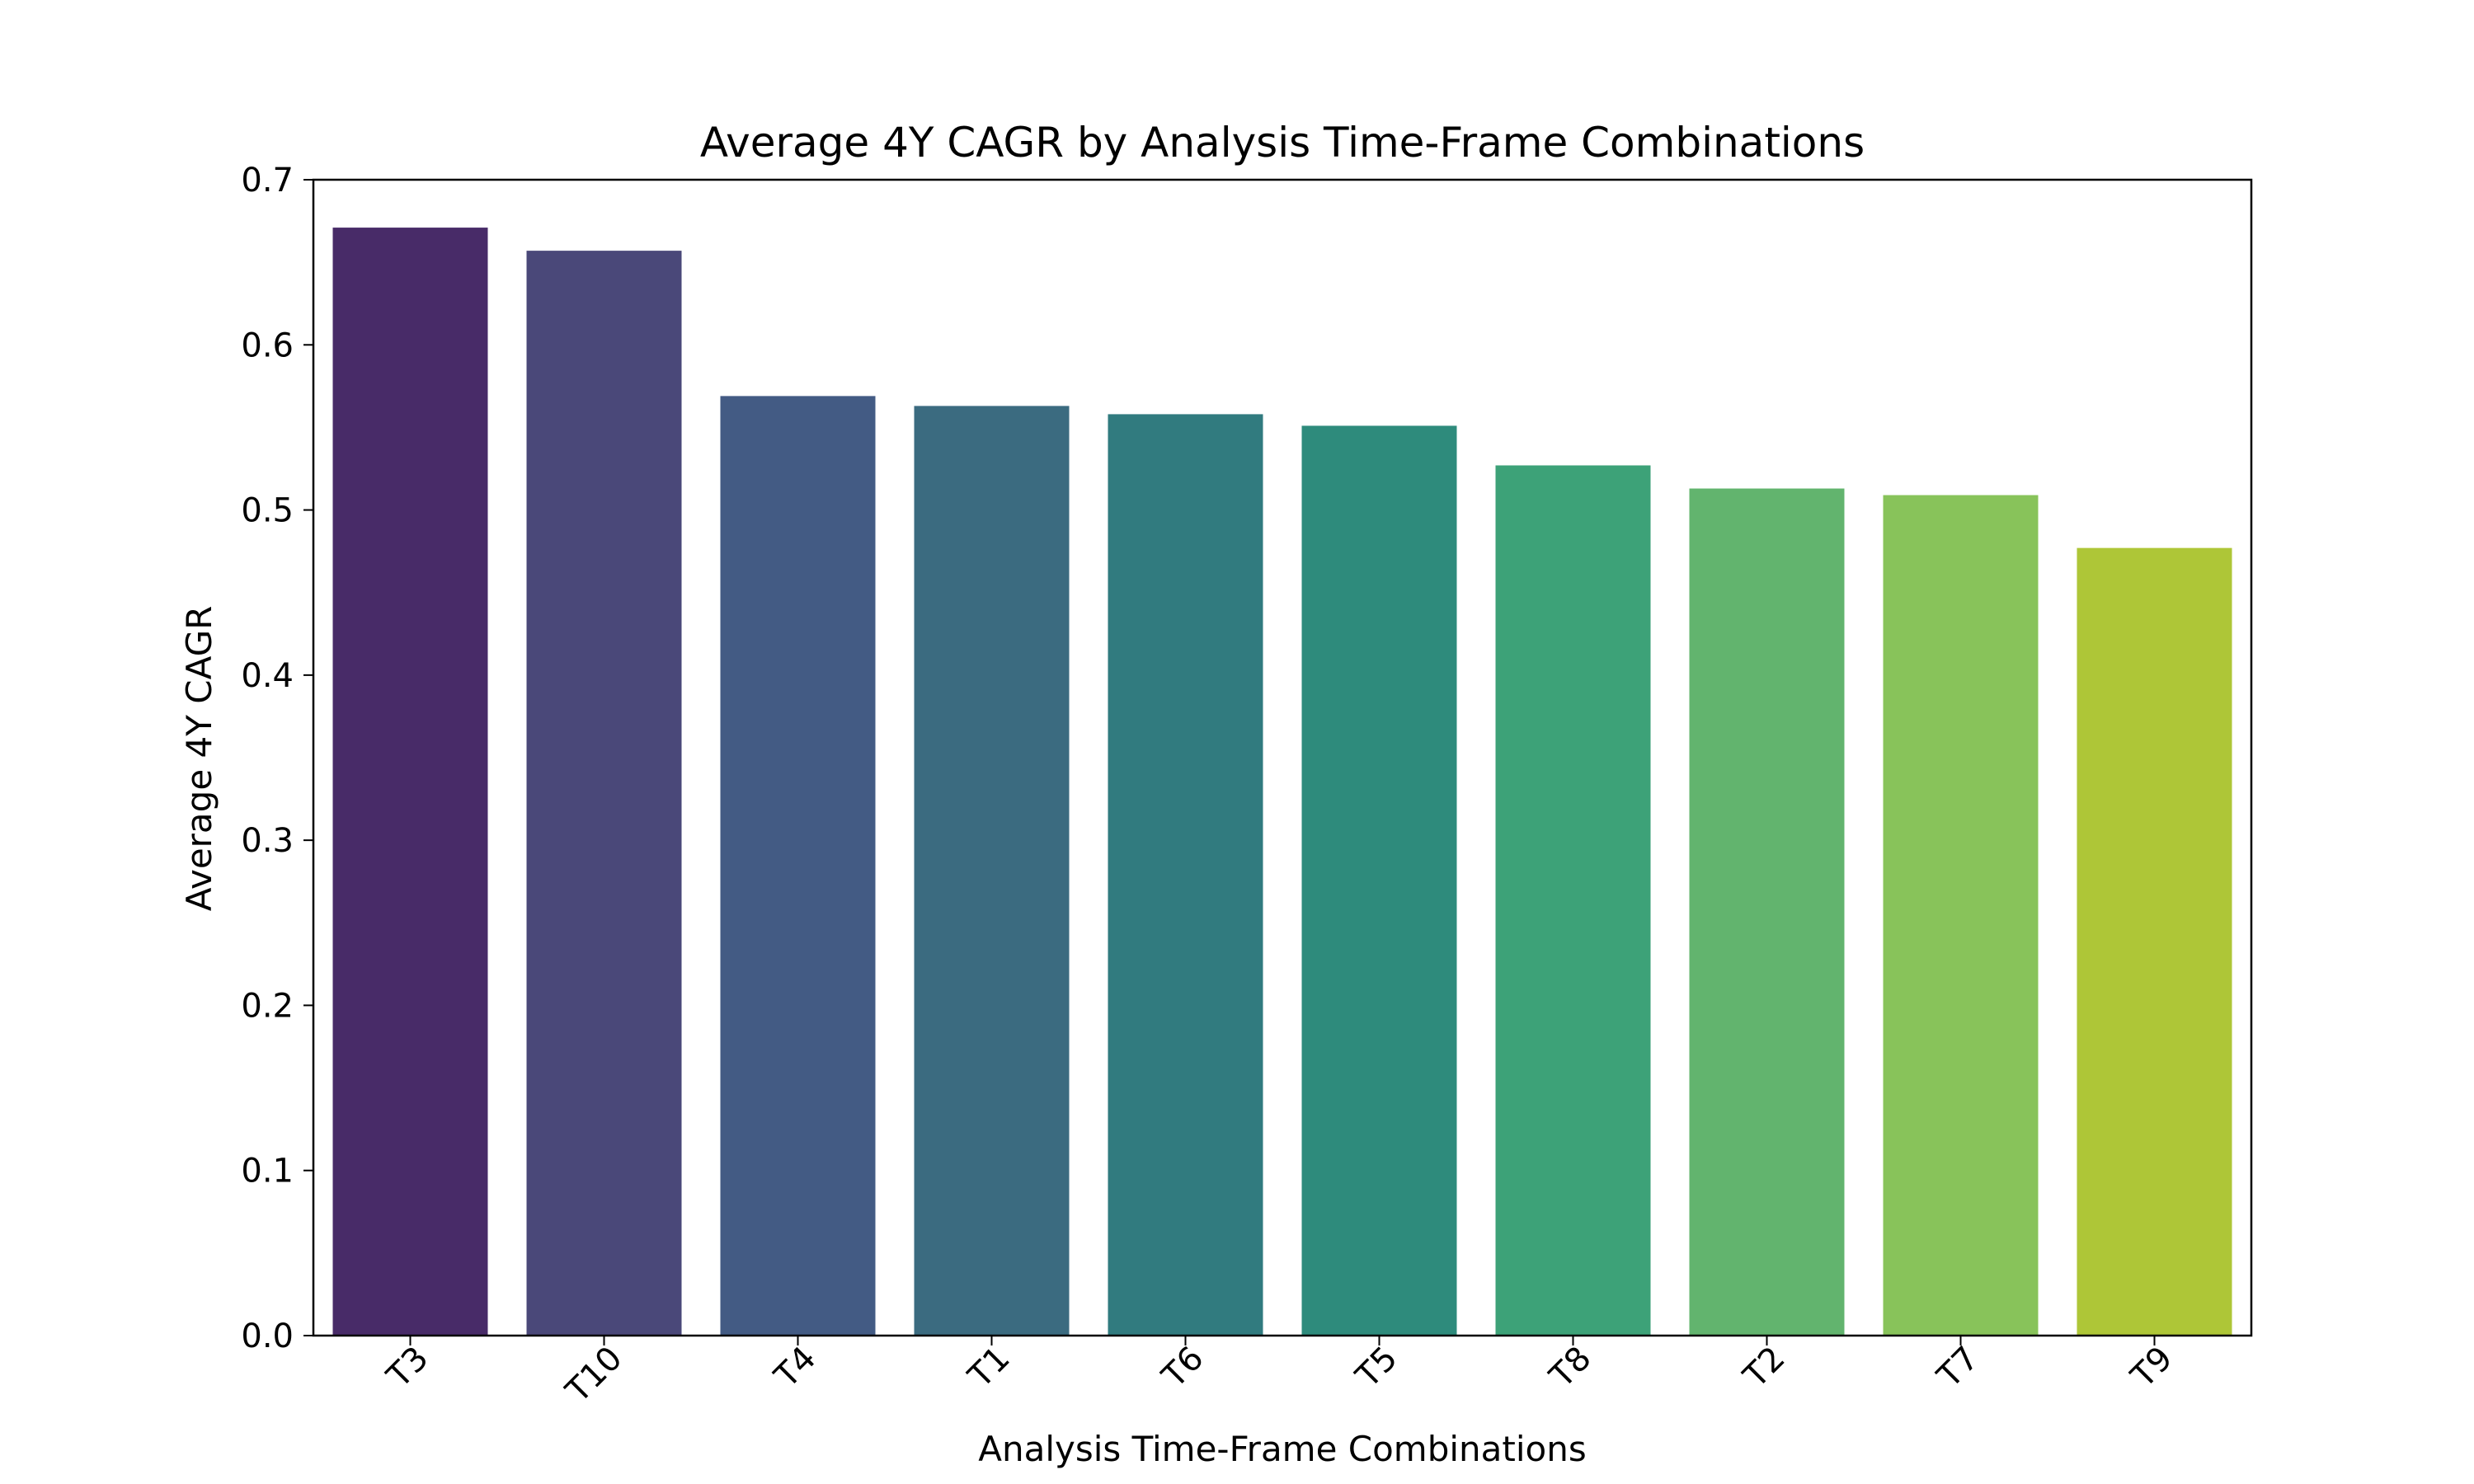 This screenshot has height=1484, width=2474. I want to click on bar-t4: 0.569, so click(798, 866).